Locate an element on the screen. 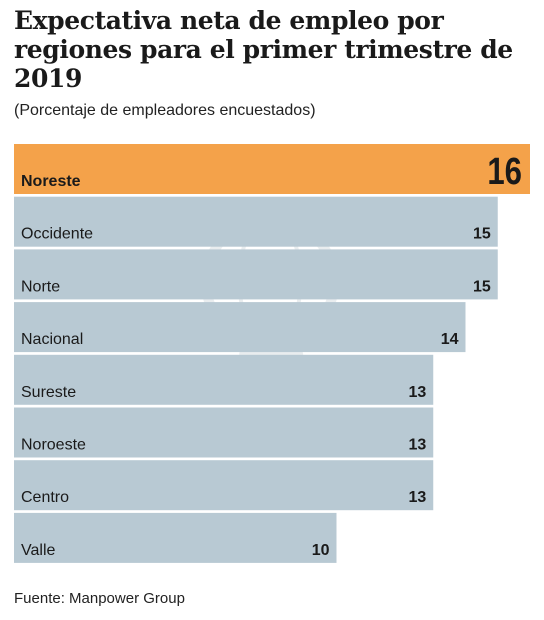 The height and width of the screenshot is (620, 544). category-label-centro: Centro is located at coordinates (45, 497).